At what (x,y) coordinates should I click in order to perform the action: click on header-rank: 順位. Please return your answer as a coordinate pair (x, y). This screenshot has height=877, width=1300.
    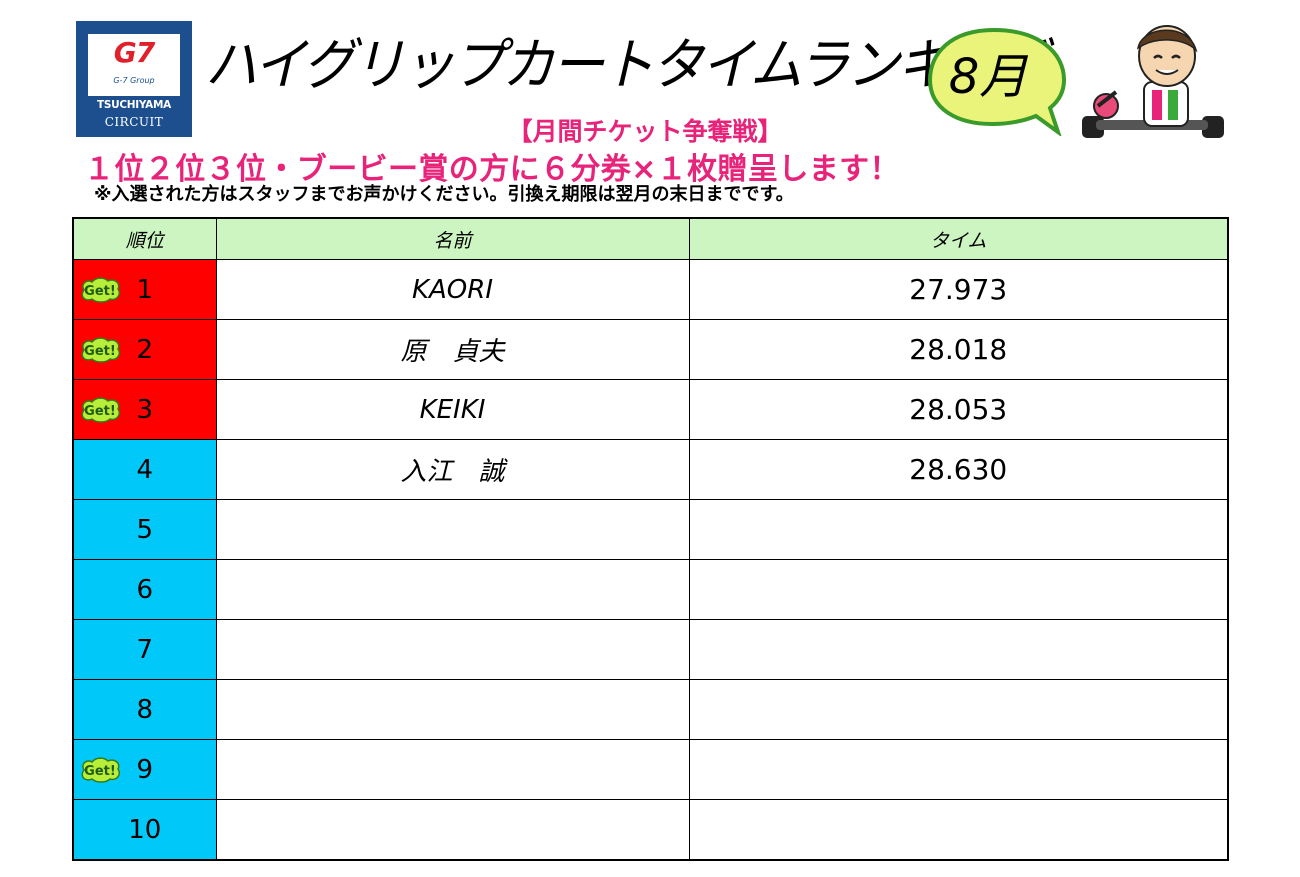
    Looking at the image, I should click on (144, 238).